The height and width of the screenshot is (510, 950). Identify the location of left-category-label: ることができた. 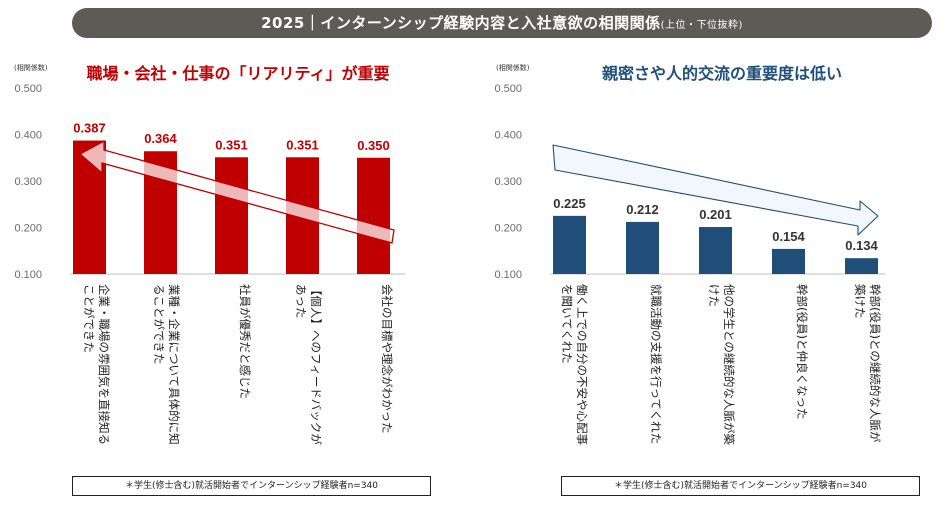
(159, 324).